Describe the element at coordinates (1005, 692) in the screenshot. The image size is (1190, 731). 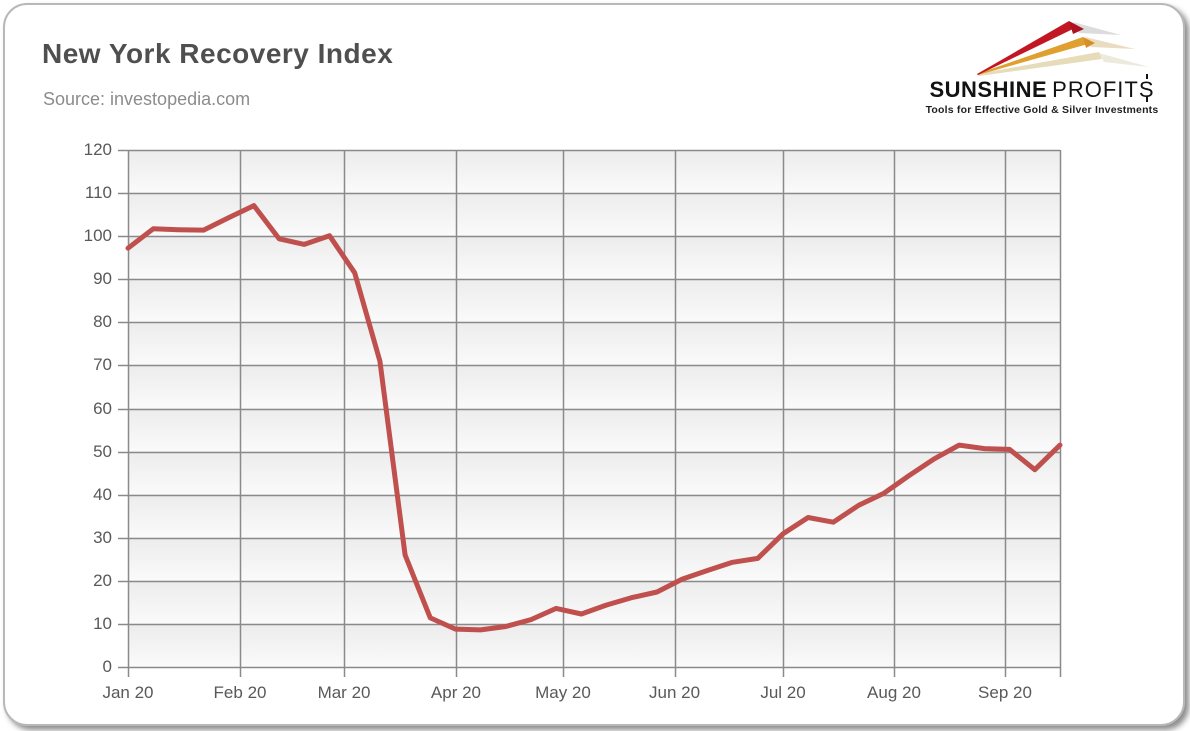
I see `x-axis-label: Sep 20` at that location.